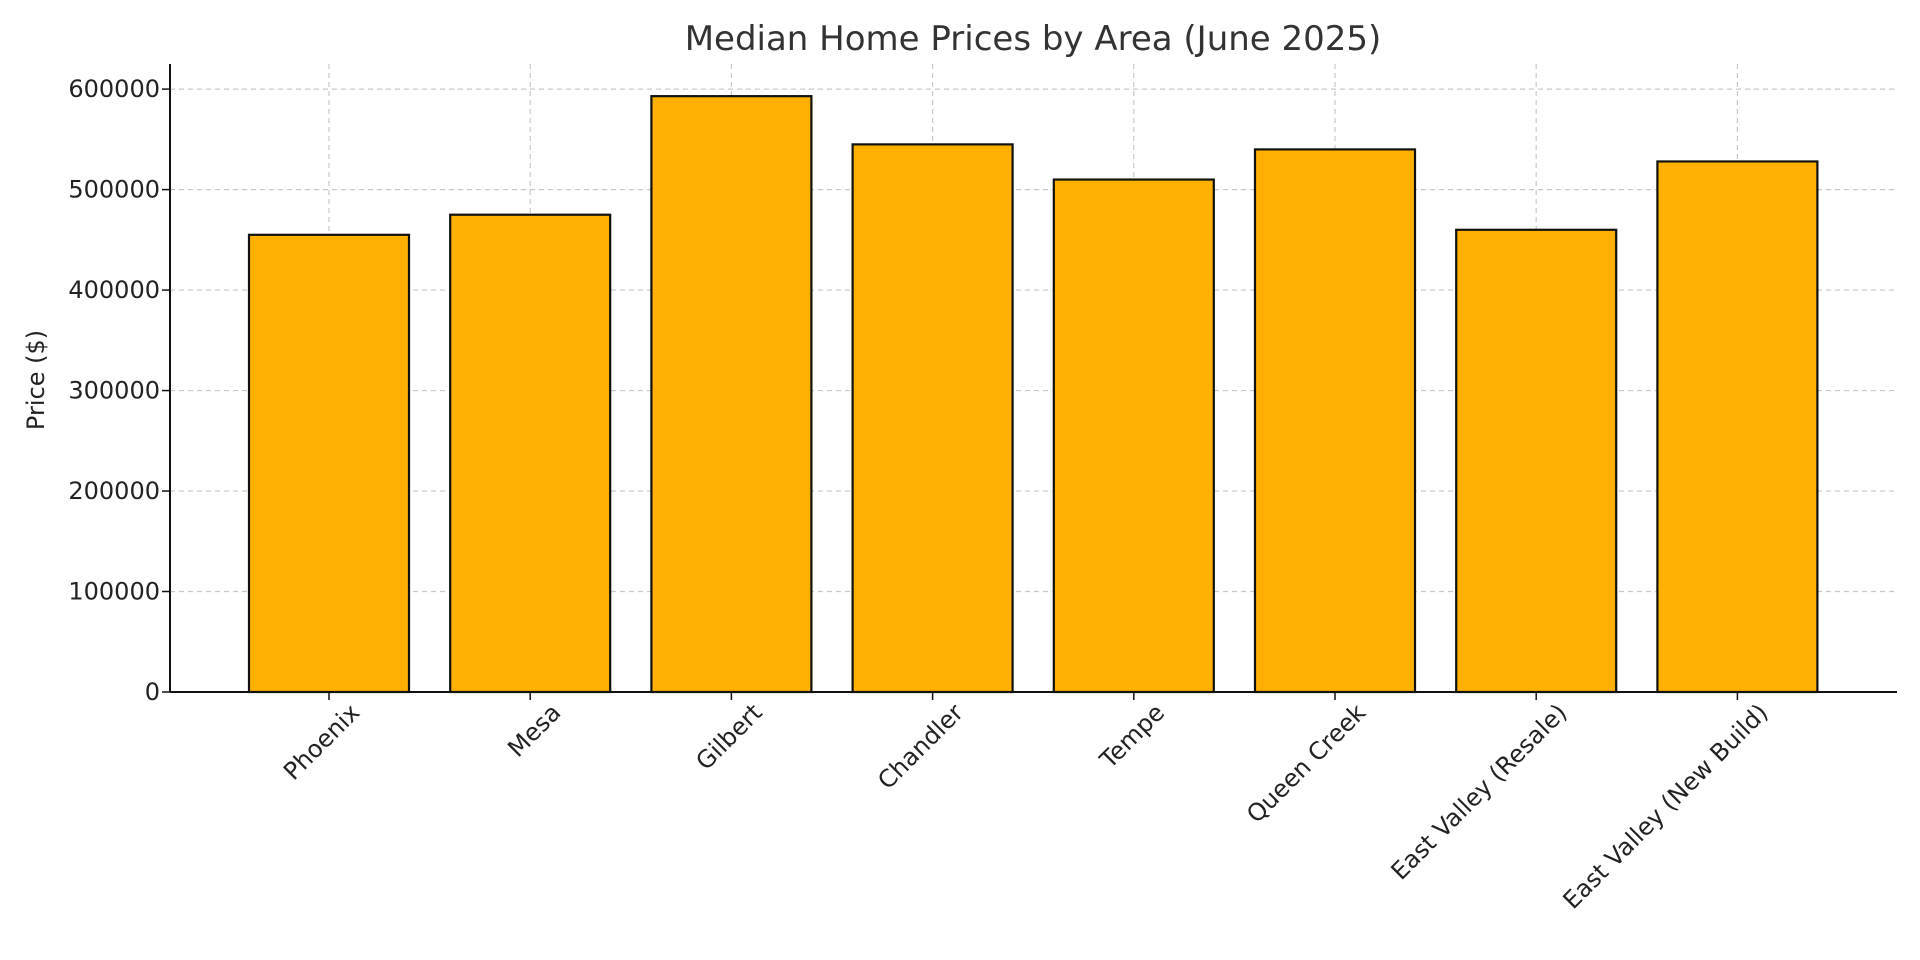  Describe the element at coordinates (728, 736) in the screenshot. I see `x-tick-label: Gilbert` at that location.